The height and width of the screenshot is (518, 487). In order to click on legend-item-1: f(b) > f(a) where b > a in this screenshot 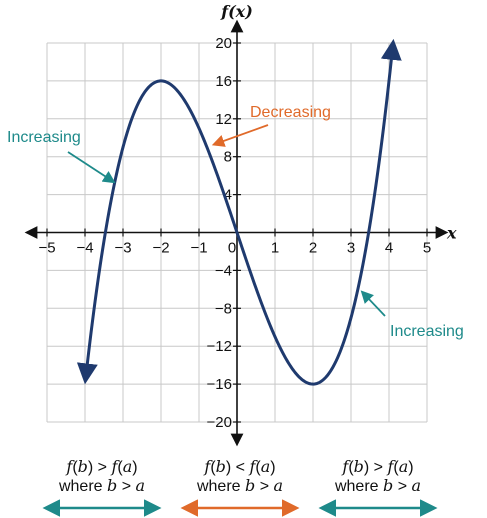, I will do `click(102, 477)`.